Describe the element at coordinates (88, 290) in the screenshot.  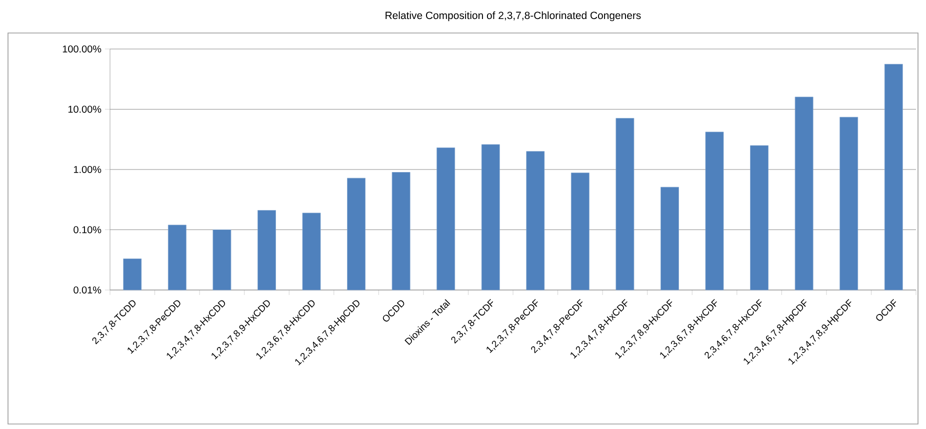
I see `y-tick-label: 0.01%` at that location.